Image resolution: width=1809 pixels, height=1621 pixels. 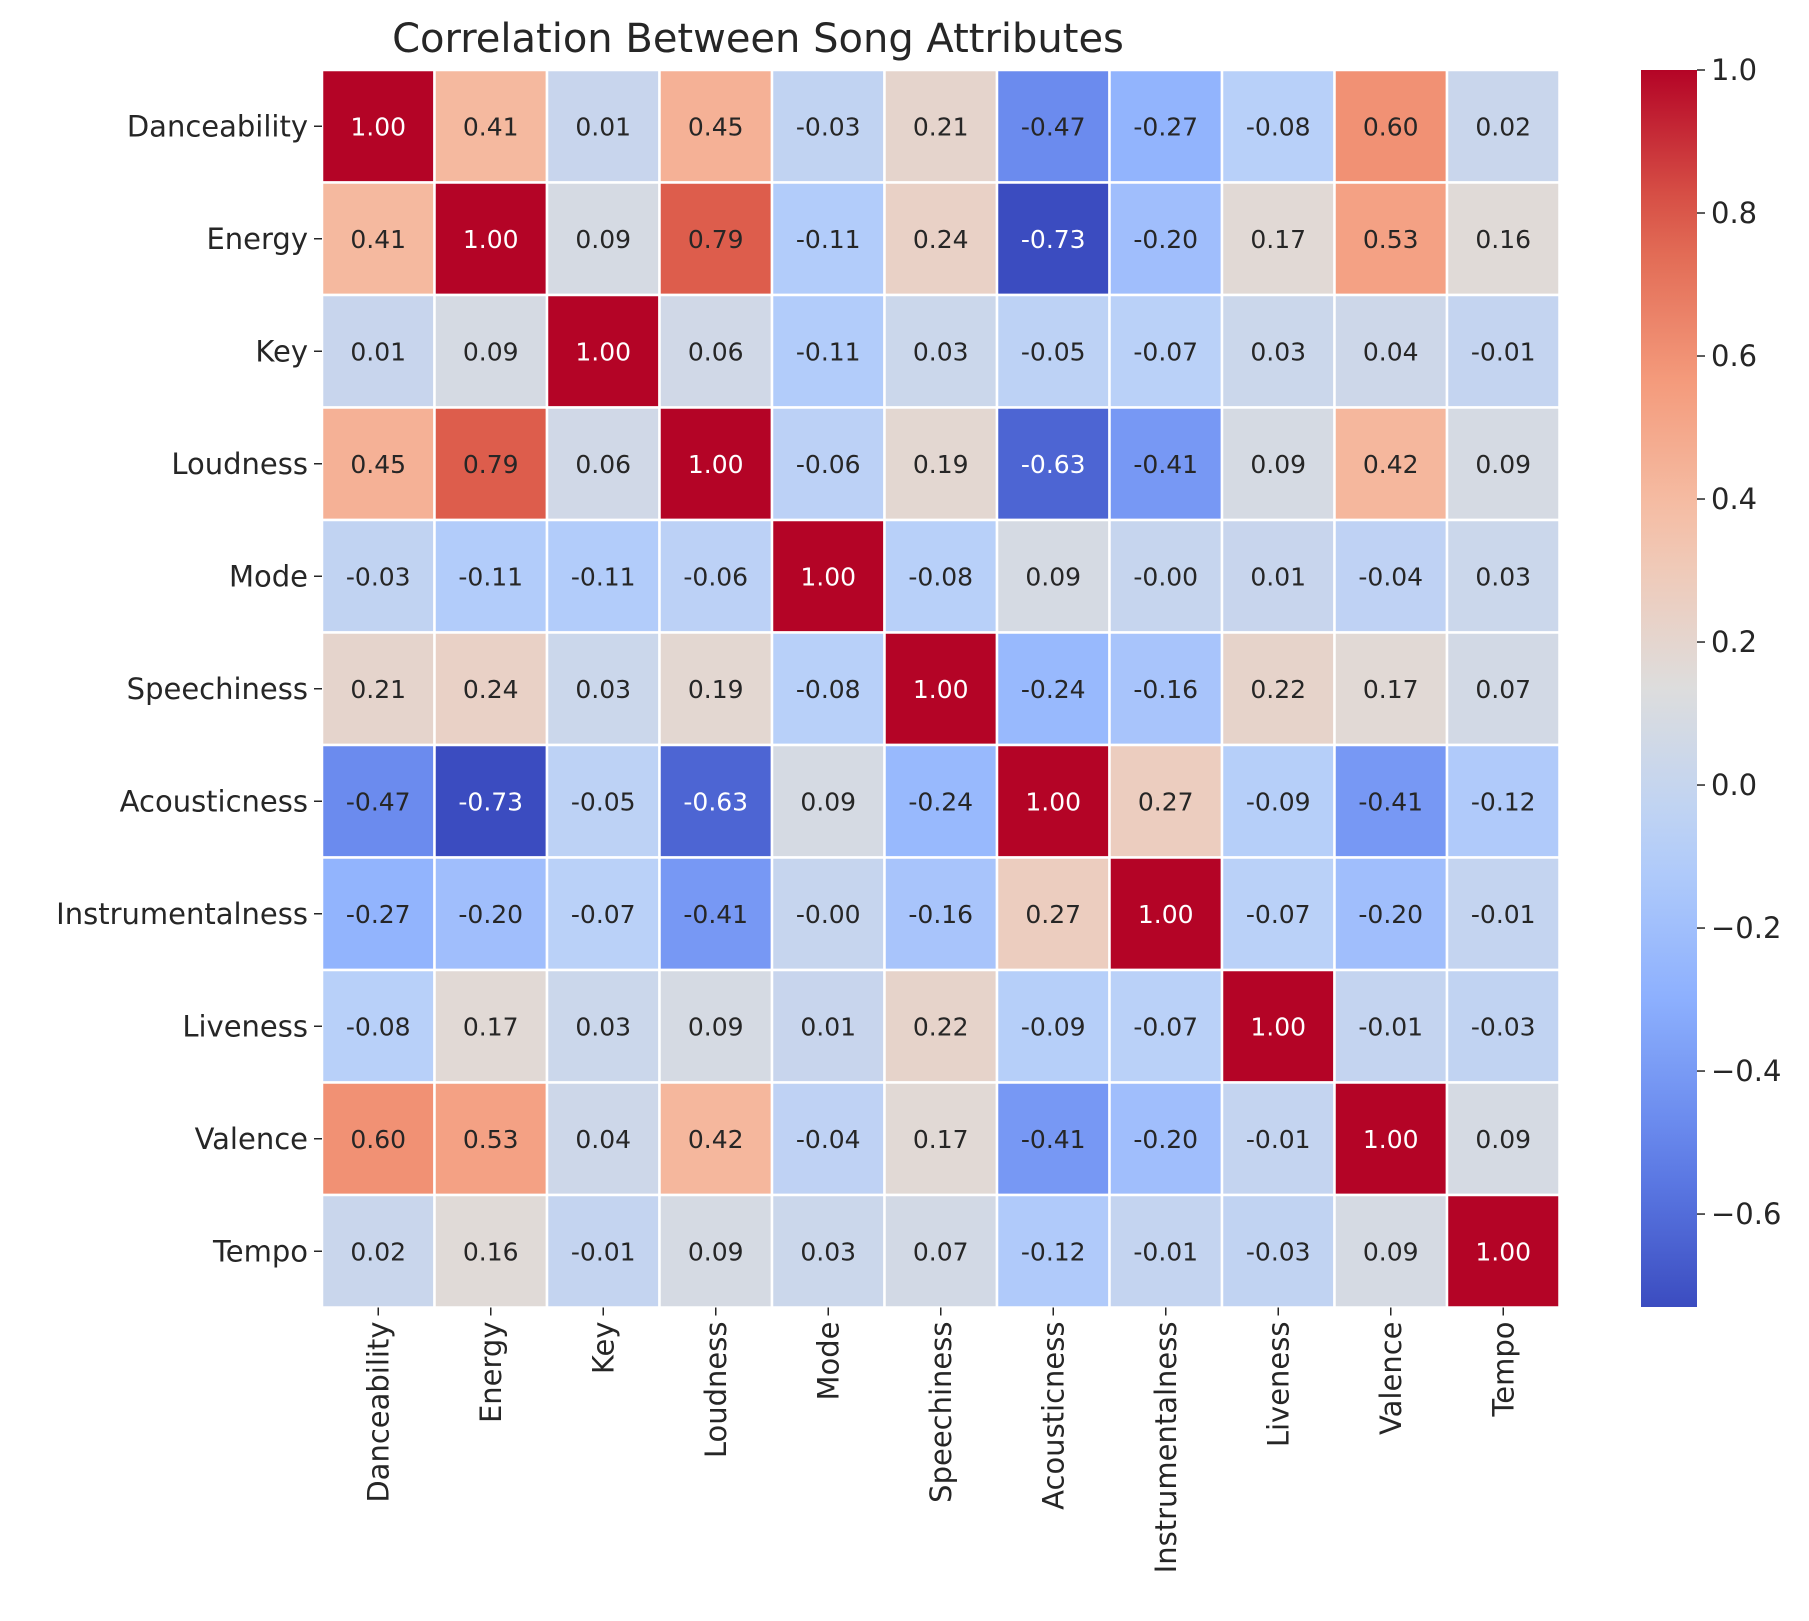 What do you see at coordinates (182, 914) in the screenshot?
I see `y-tick-label: Instrumentalness` at bounding box center [182, 914].